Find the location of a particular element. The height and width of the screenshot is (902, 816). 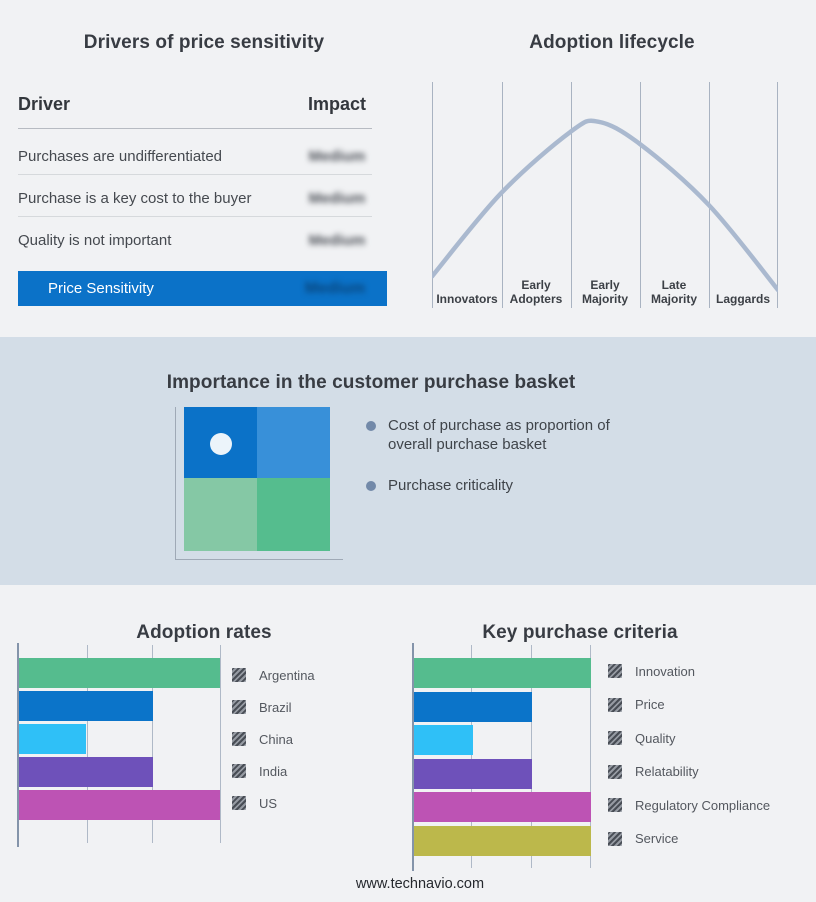

key-purchase-criteria-bars is located at coordinates (502, 757).